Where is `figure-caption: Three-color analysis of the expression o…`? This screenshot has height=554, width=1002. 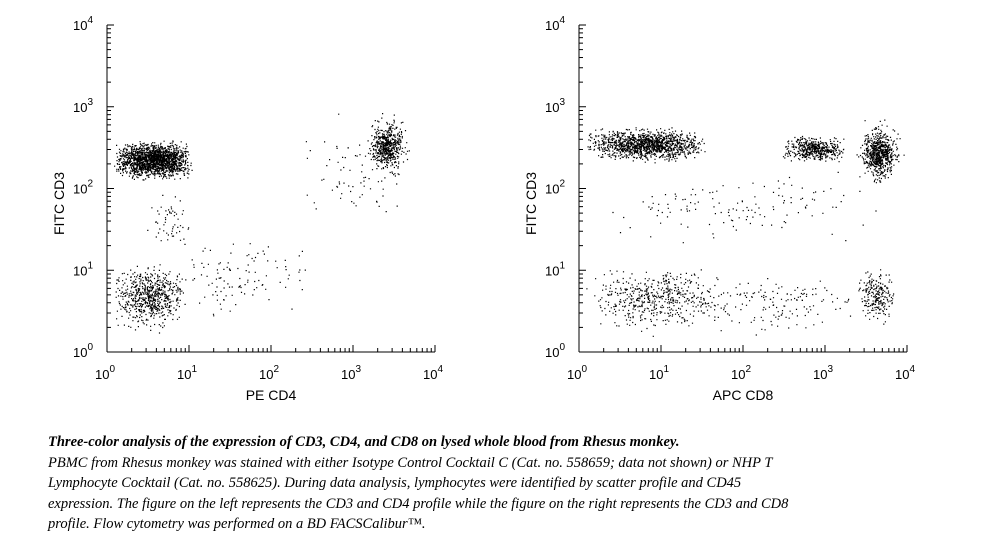 figure-caption: Three-color analysis of the expression o… is located at coordinates (428, 483).